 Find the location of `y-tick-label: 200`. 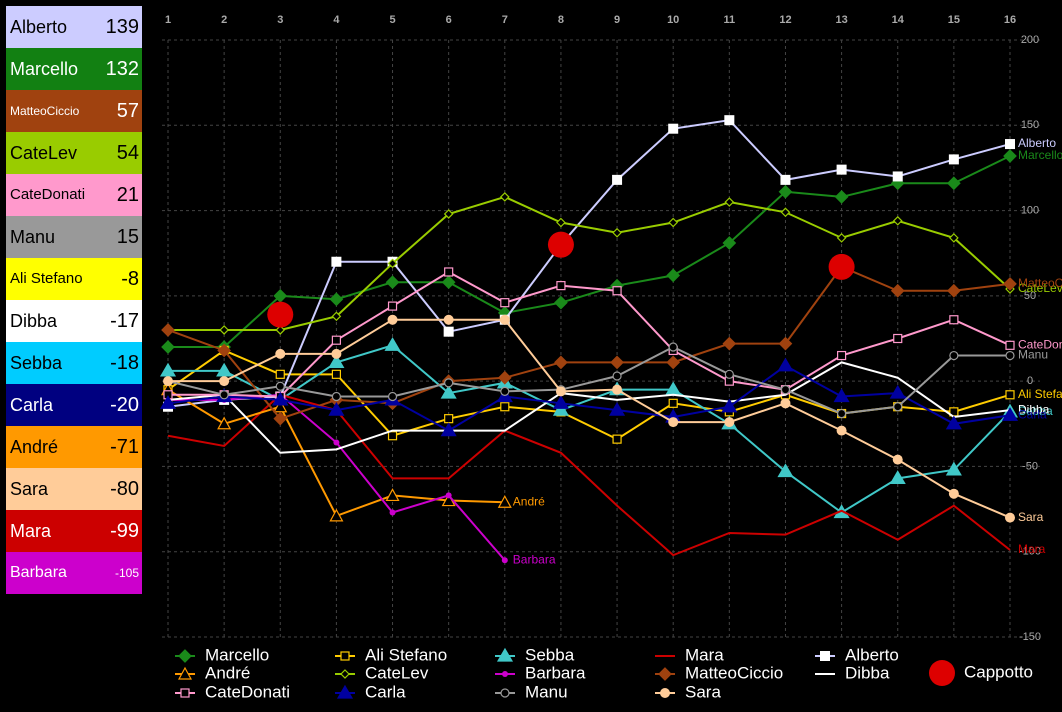

y-tick-label: 200 is located at coordinates (1030, 40).